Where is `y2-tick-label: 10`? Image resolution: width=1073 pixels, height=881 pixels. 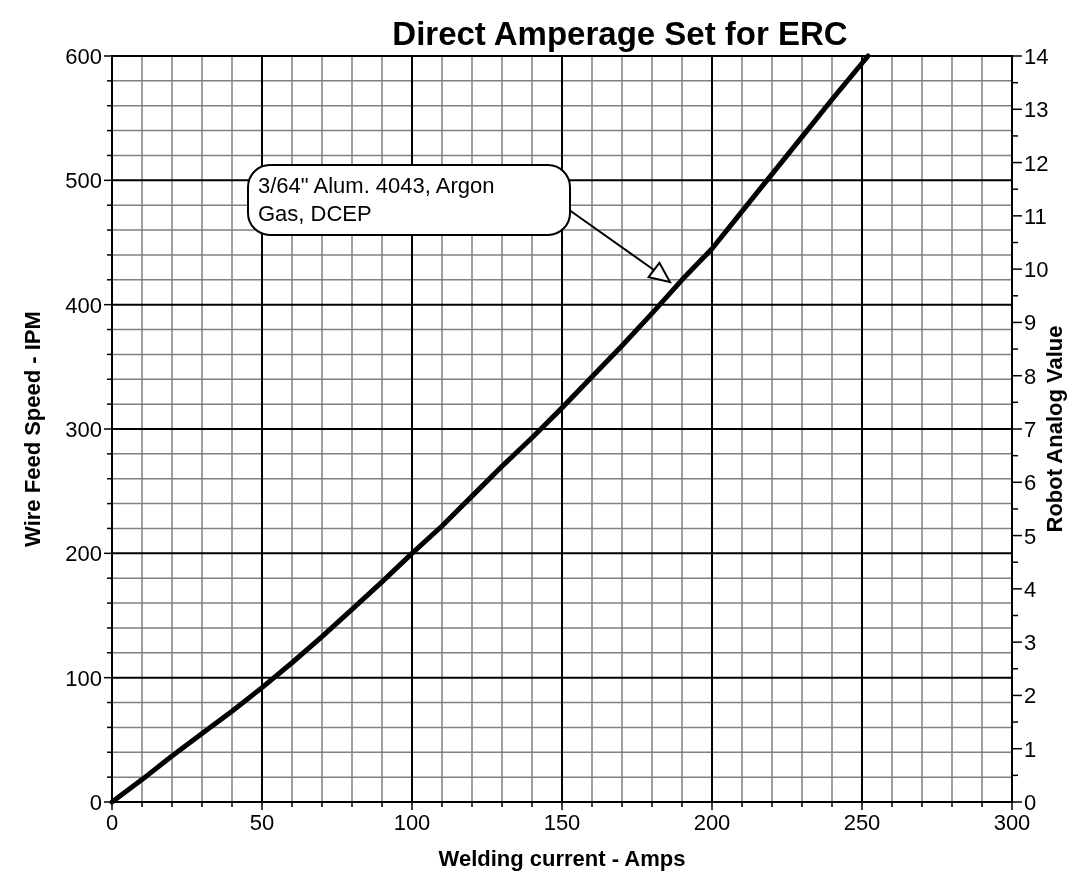 y2-tick-label: 10 is located at coordinates (1036, 270).